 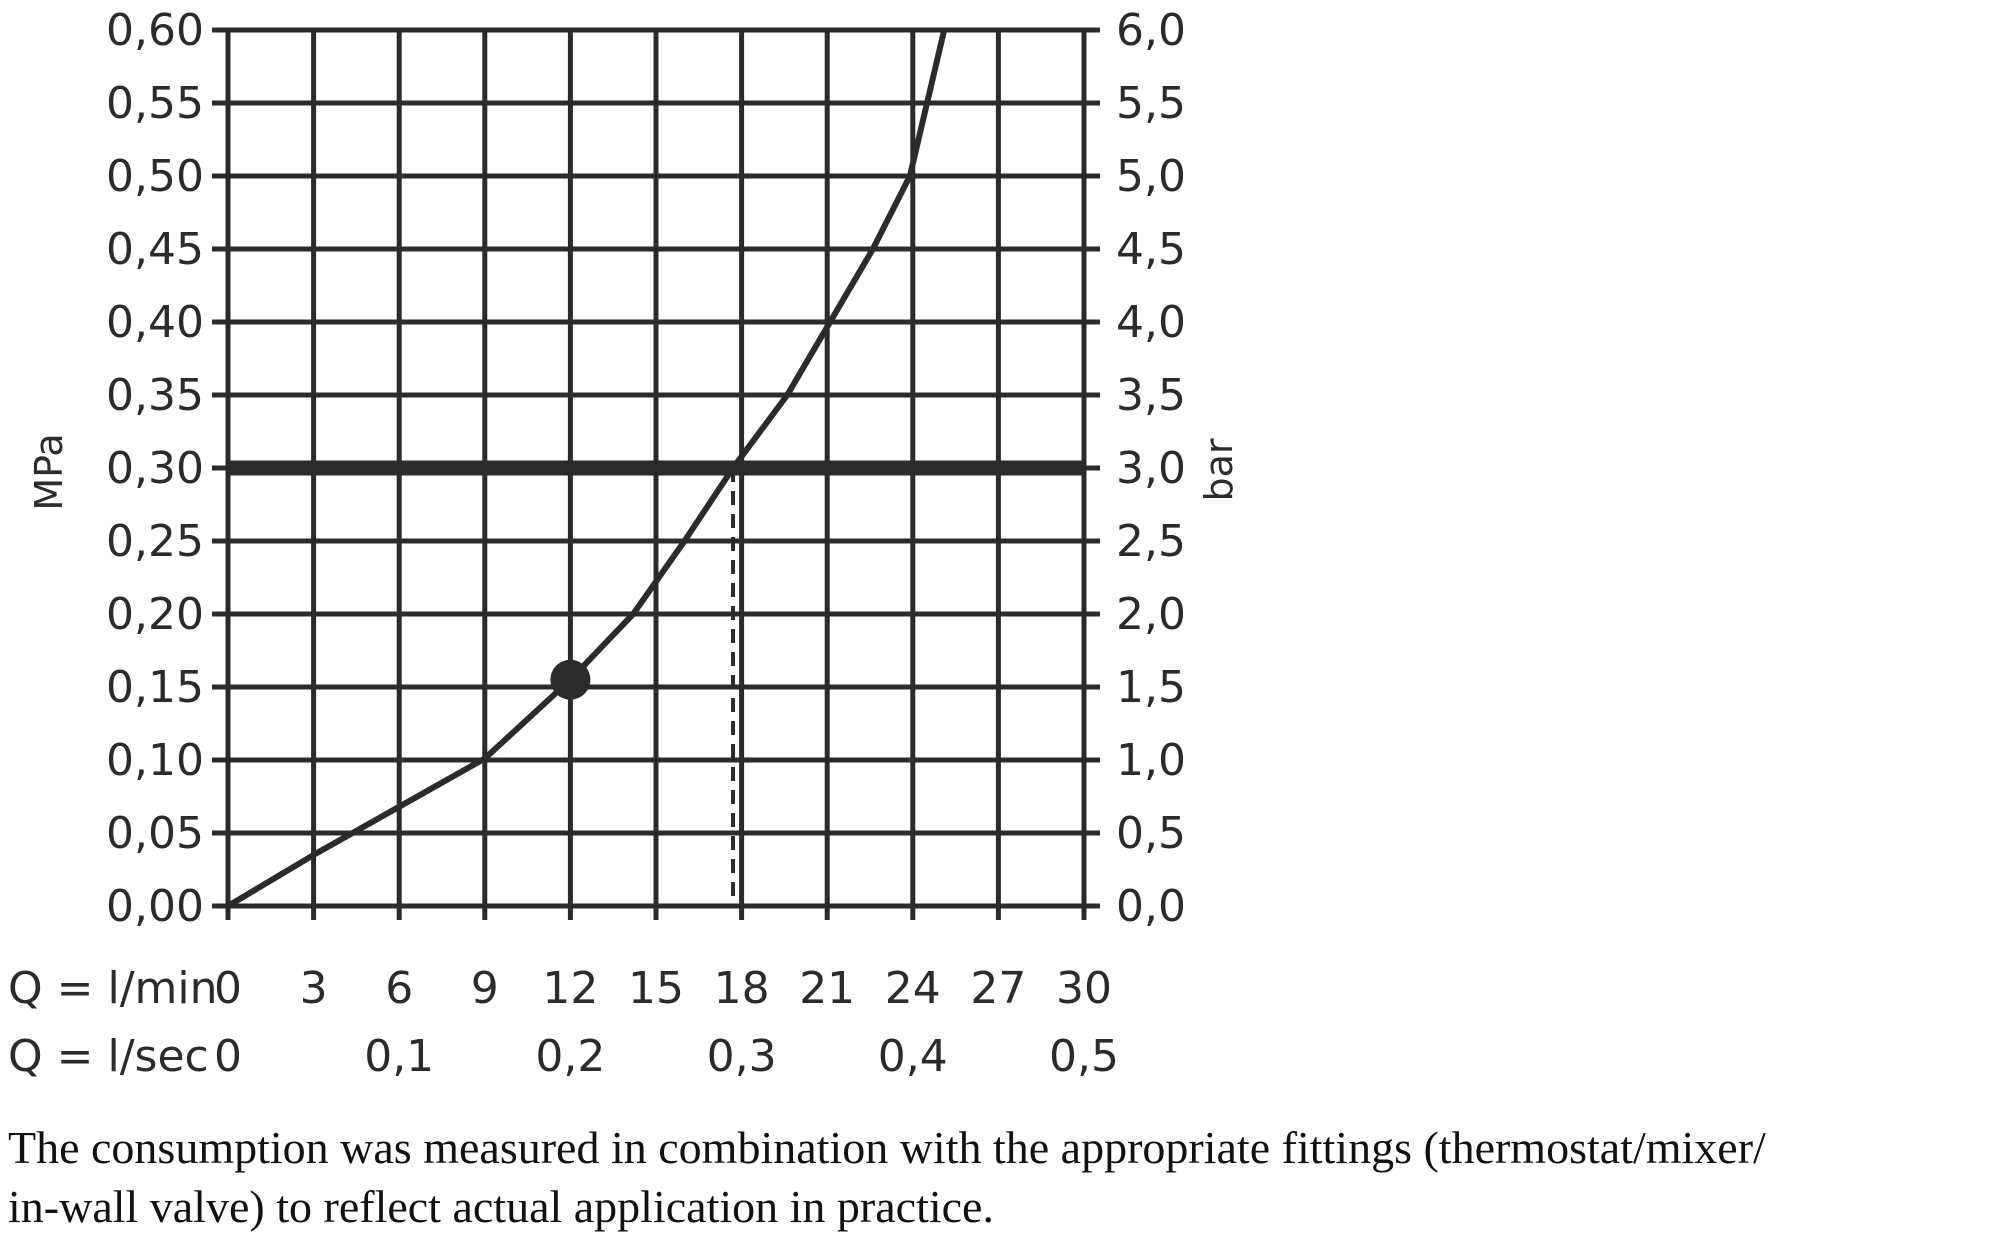 What do you see at coordinates (913, 1055) in the screenshot?
I see `x-secondary-tick-label: 0,4` at bounding box center [913, 1055].